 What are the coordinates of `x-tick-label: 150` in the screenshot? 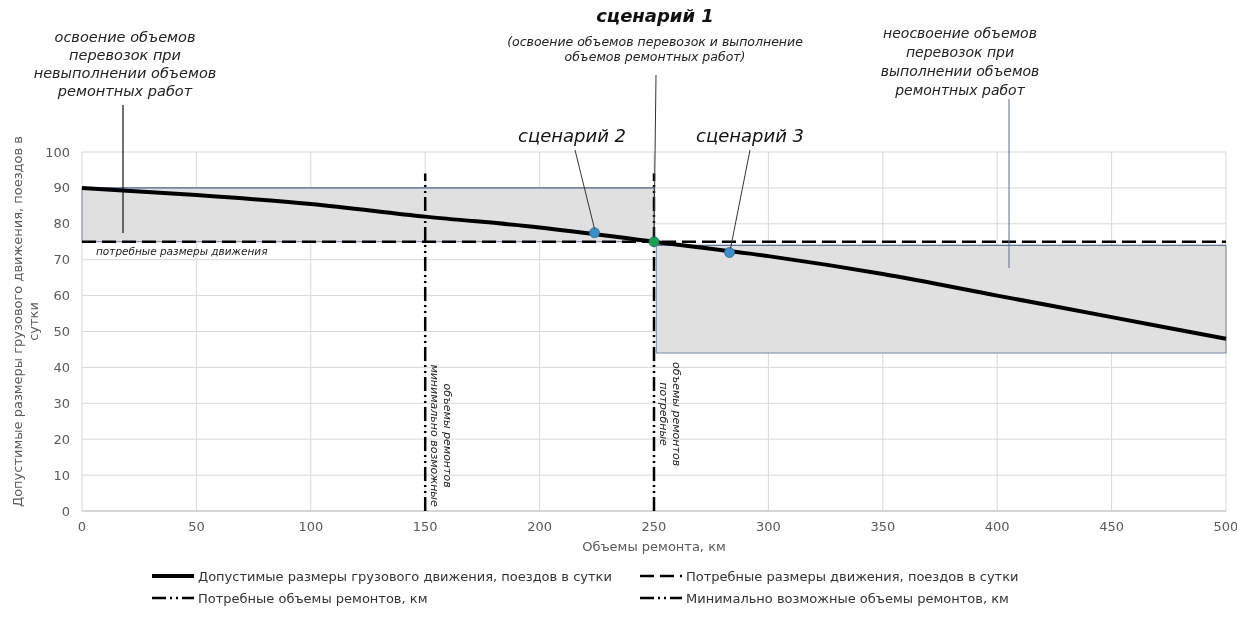 It's located at (425, 526).